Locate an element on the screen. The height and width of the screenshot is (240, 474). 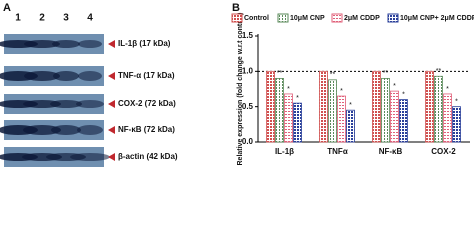
legend-label: 10μM CNP is located at coordinates (307, 18).